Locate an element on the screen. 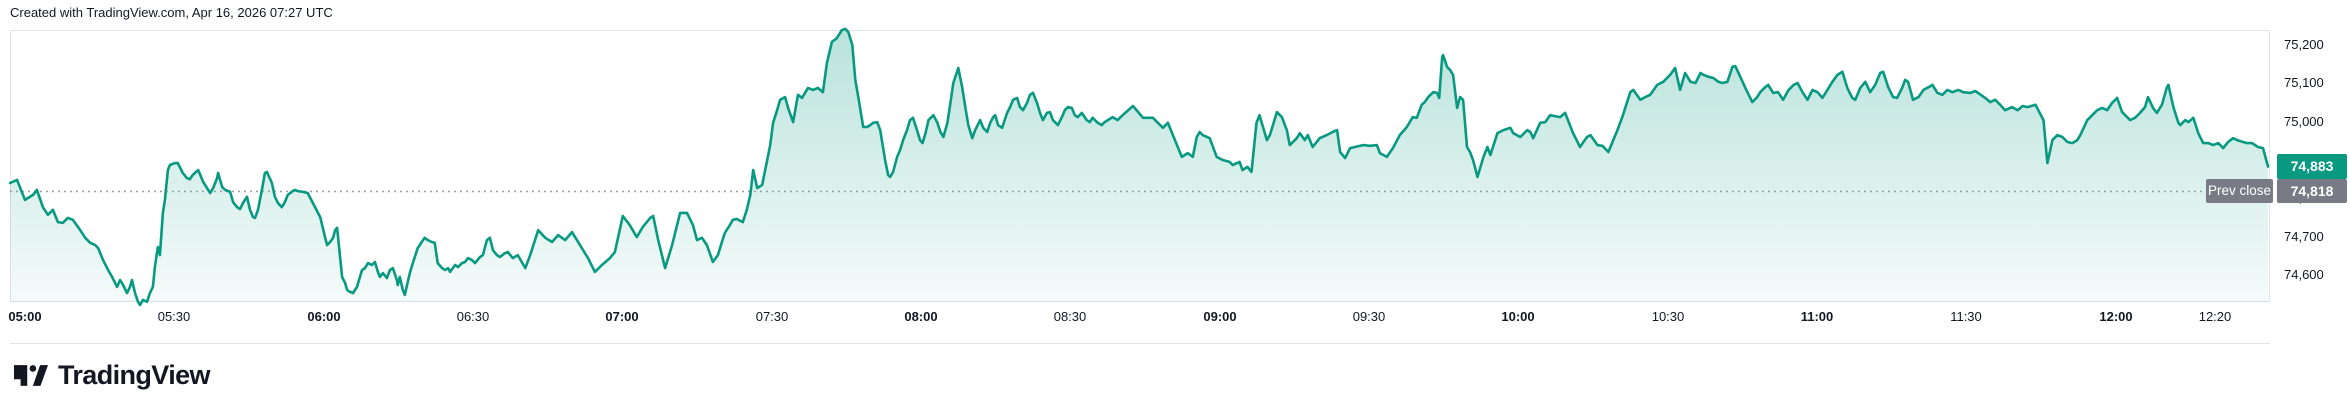 This screenshot has width=2350, height=407. time-tick-label: 10:00 is located at coordinates (1518, 316).